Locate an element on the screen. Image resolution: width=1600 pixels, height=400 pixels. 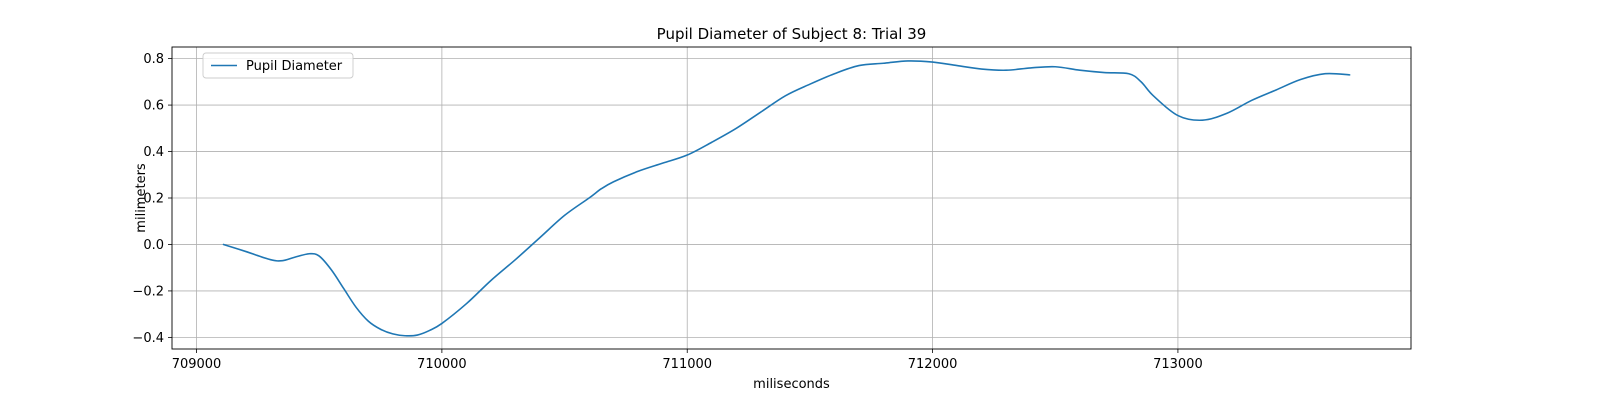
x-tick-label: 711000 is located at coordinates (687, 364).